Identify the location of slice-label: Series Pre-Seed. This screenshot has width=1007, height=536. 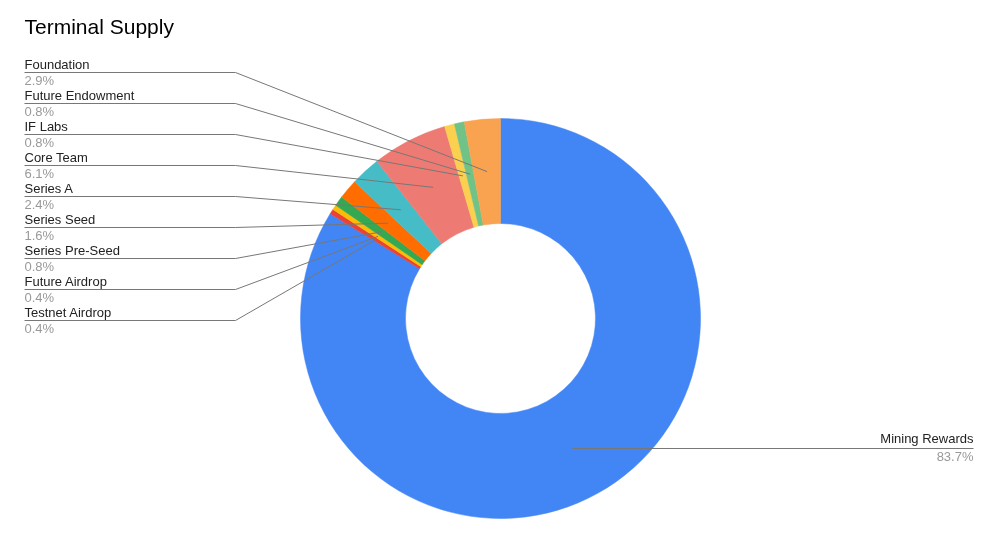
(72, 250).